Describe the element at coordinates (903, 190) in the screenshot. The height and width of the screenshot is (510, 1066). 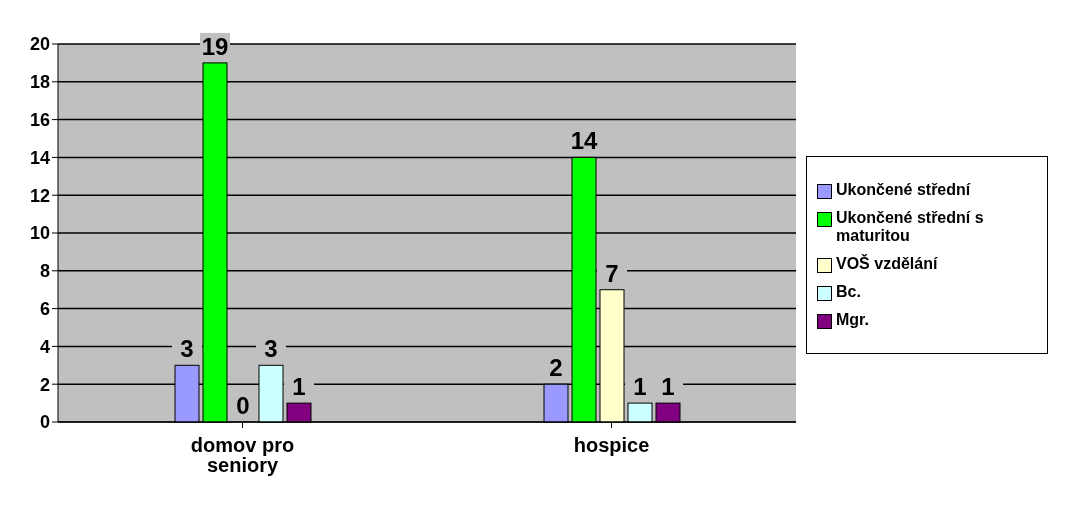
I see `legend-label: Ukončené střední` at that location.